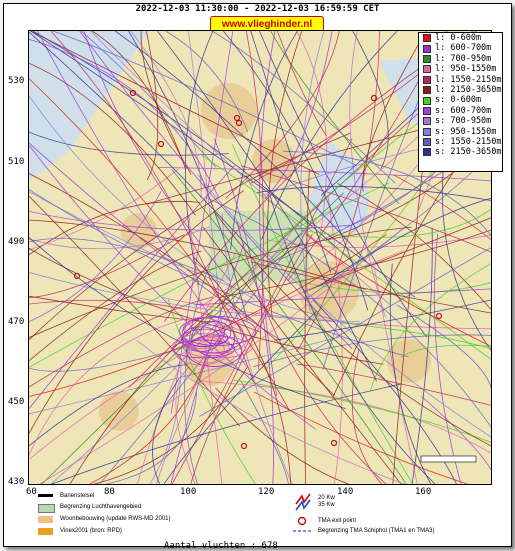 The image size is (515, 551). Describe the element at coordinates (45, 519) in the screenshot. I see `housing-swatch` at that location.